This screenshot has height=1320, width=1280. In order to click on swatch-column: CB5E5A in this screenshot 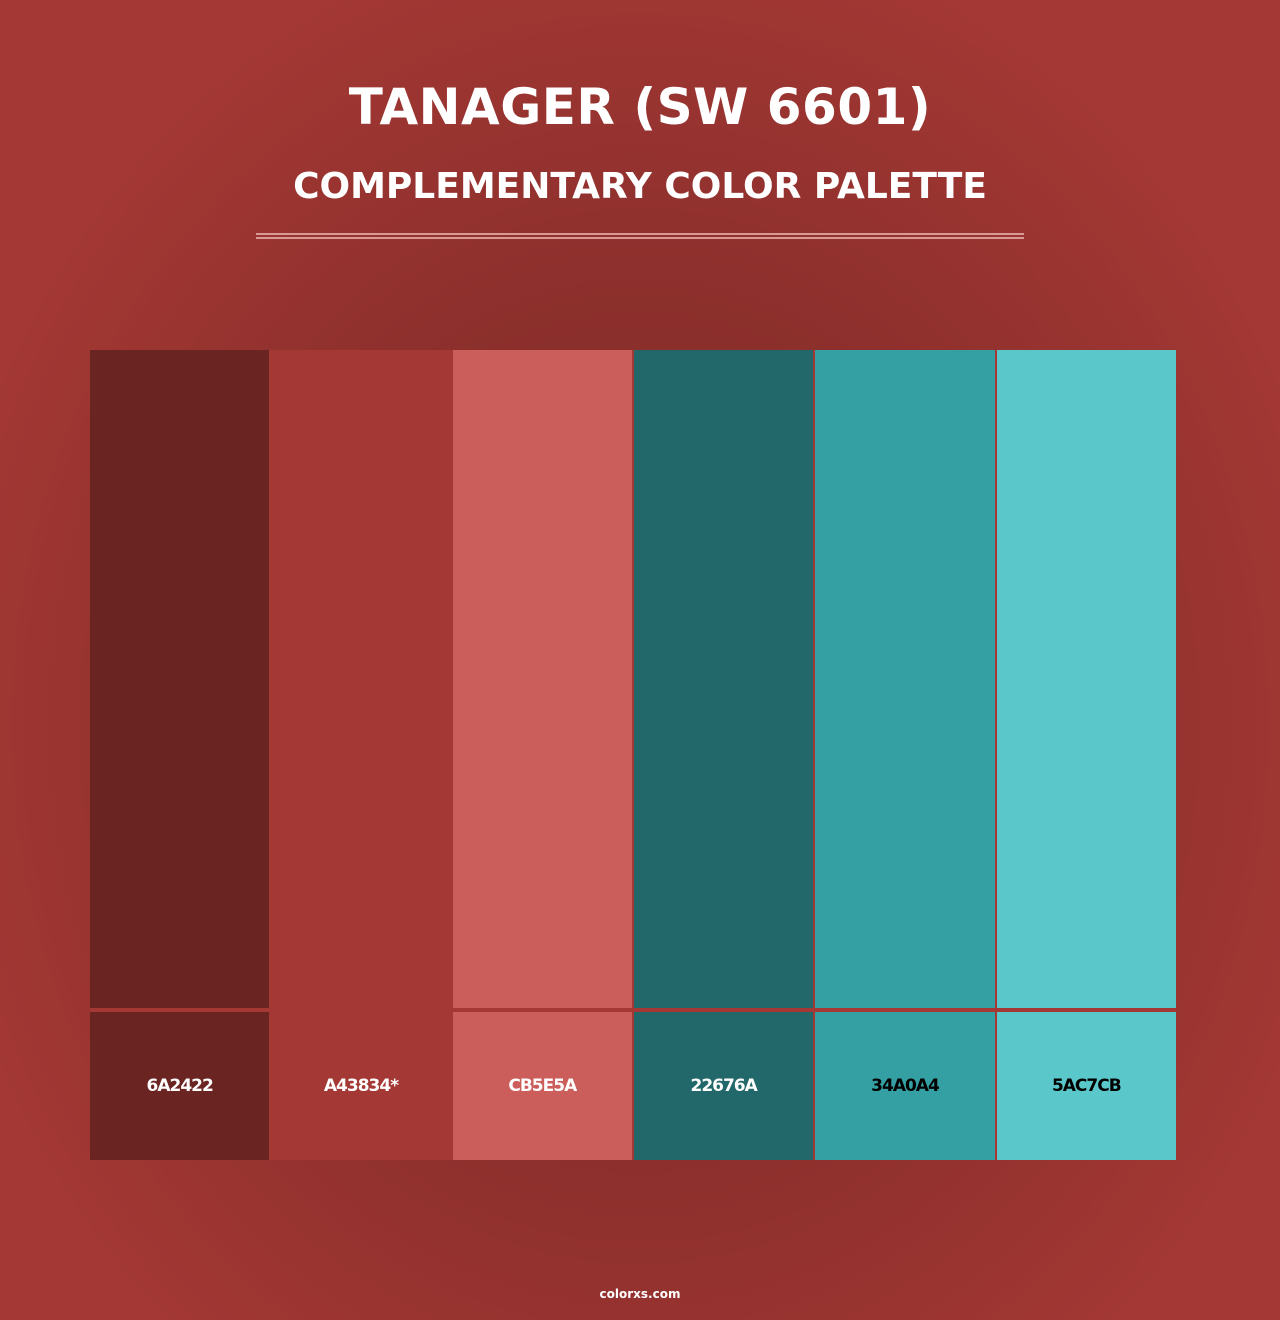, I will do `click(542, 755)`.